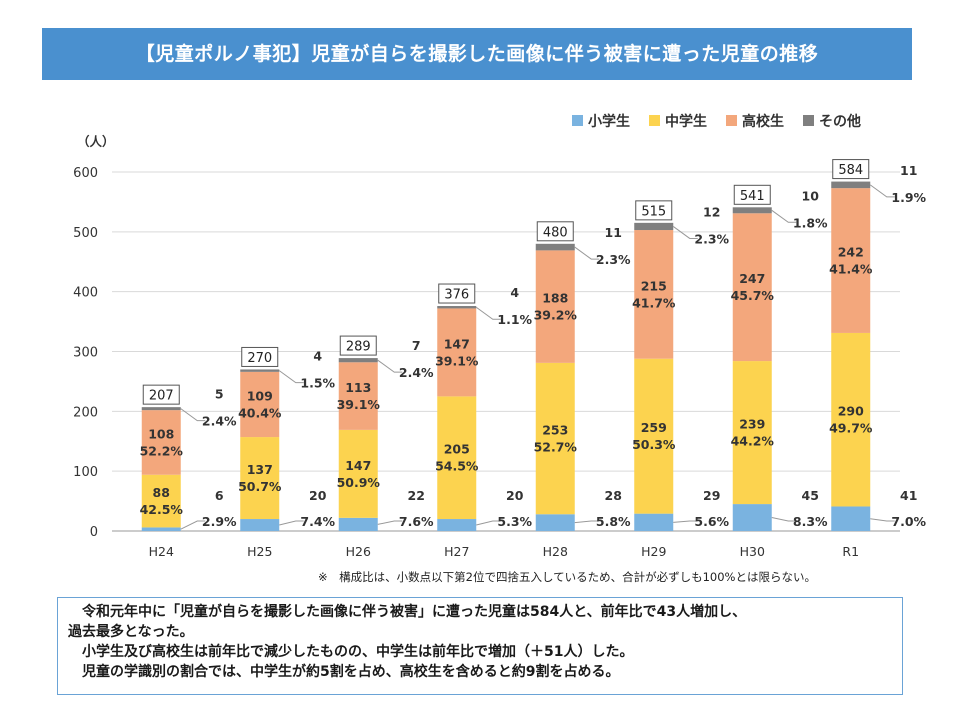 This screenshot has width=960, height=720. Describe the element at coordinates (260, 395) in the screenshot. I see `data-label-value: 109` at that location.